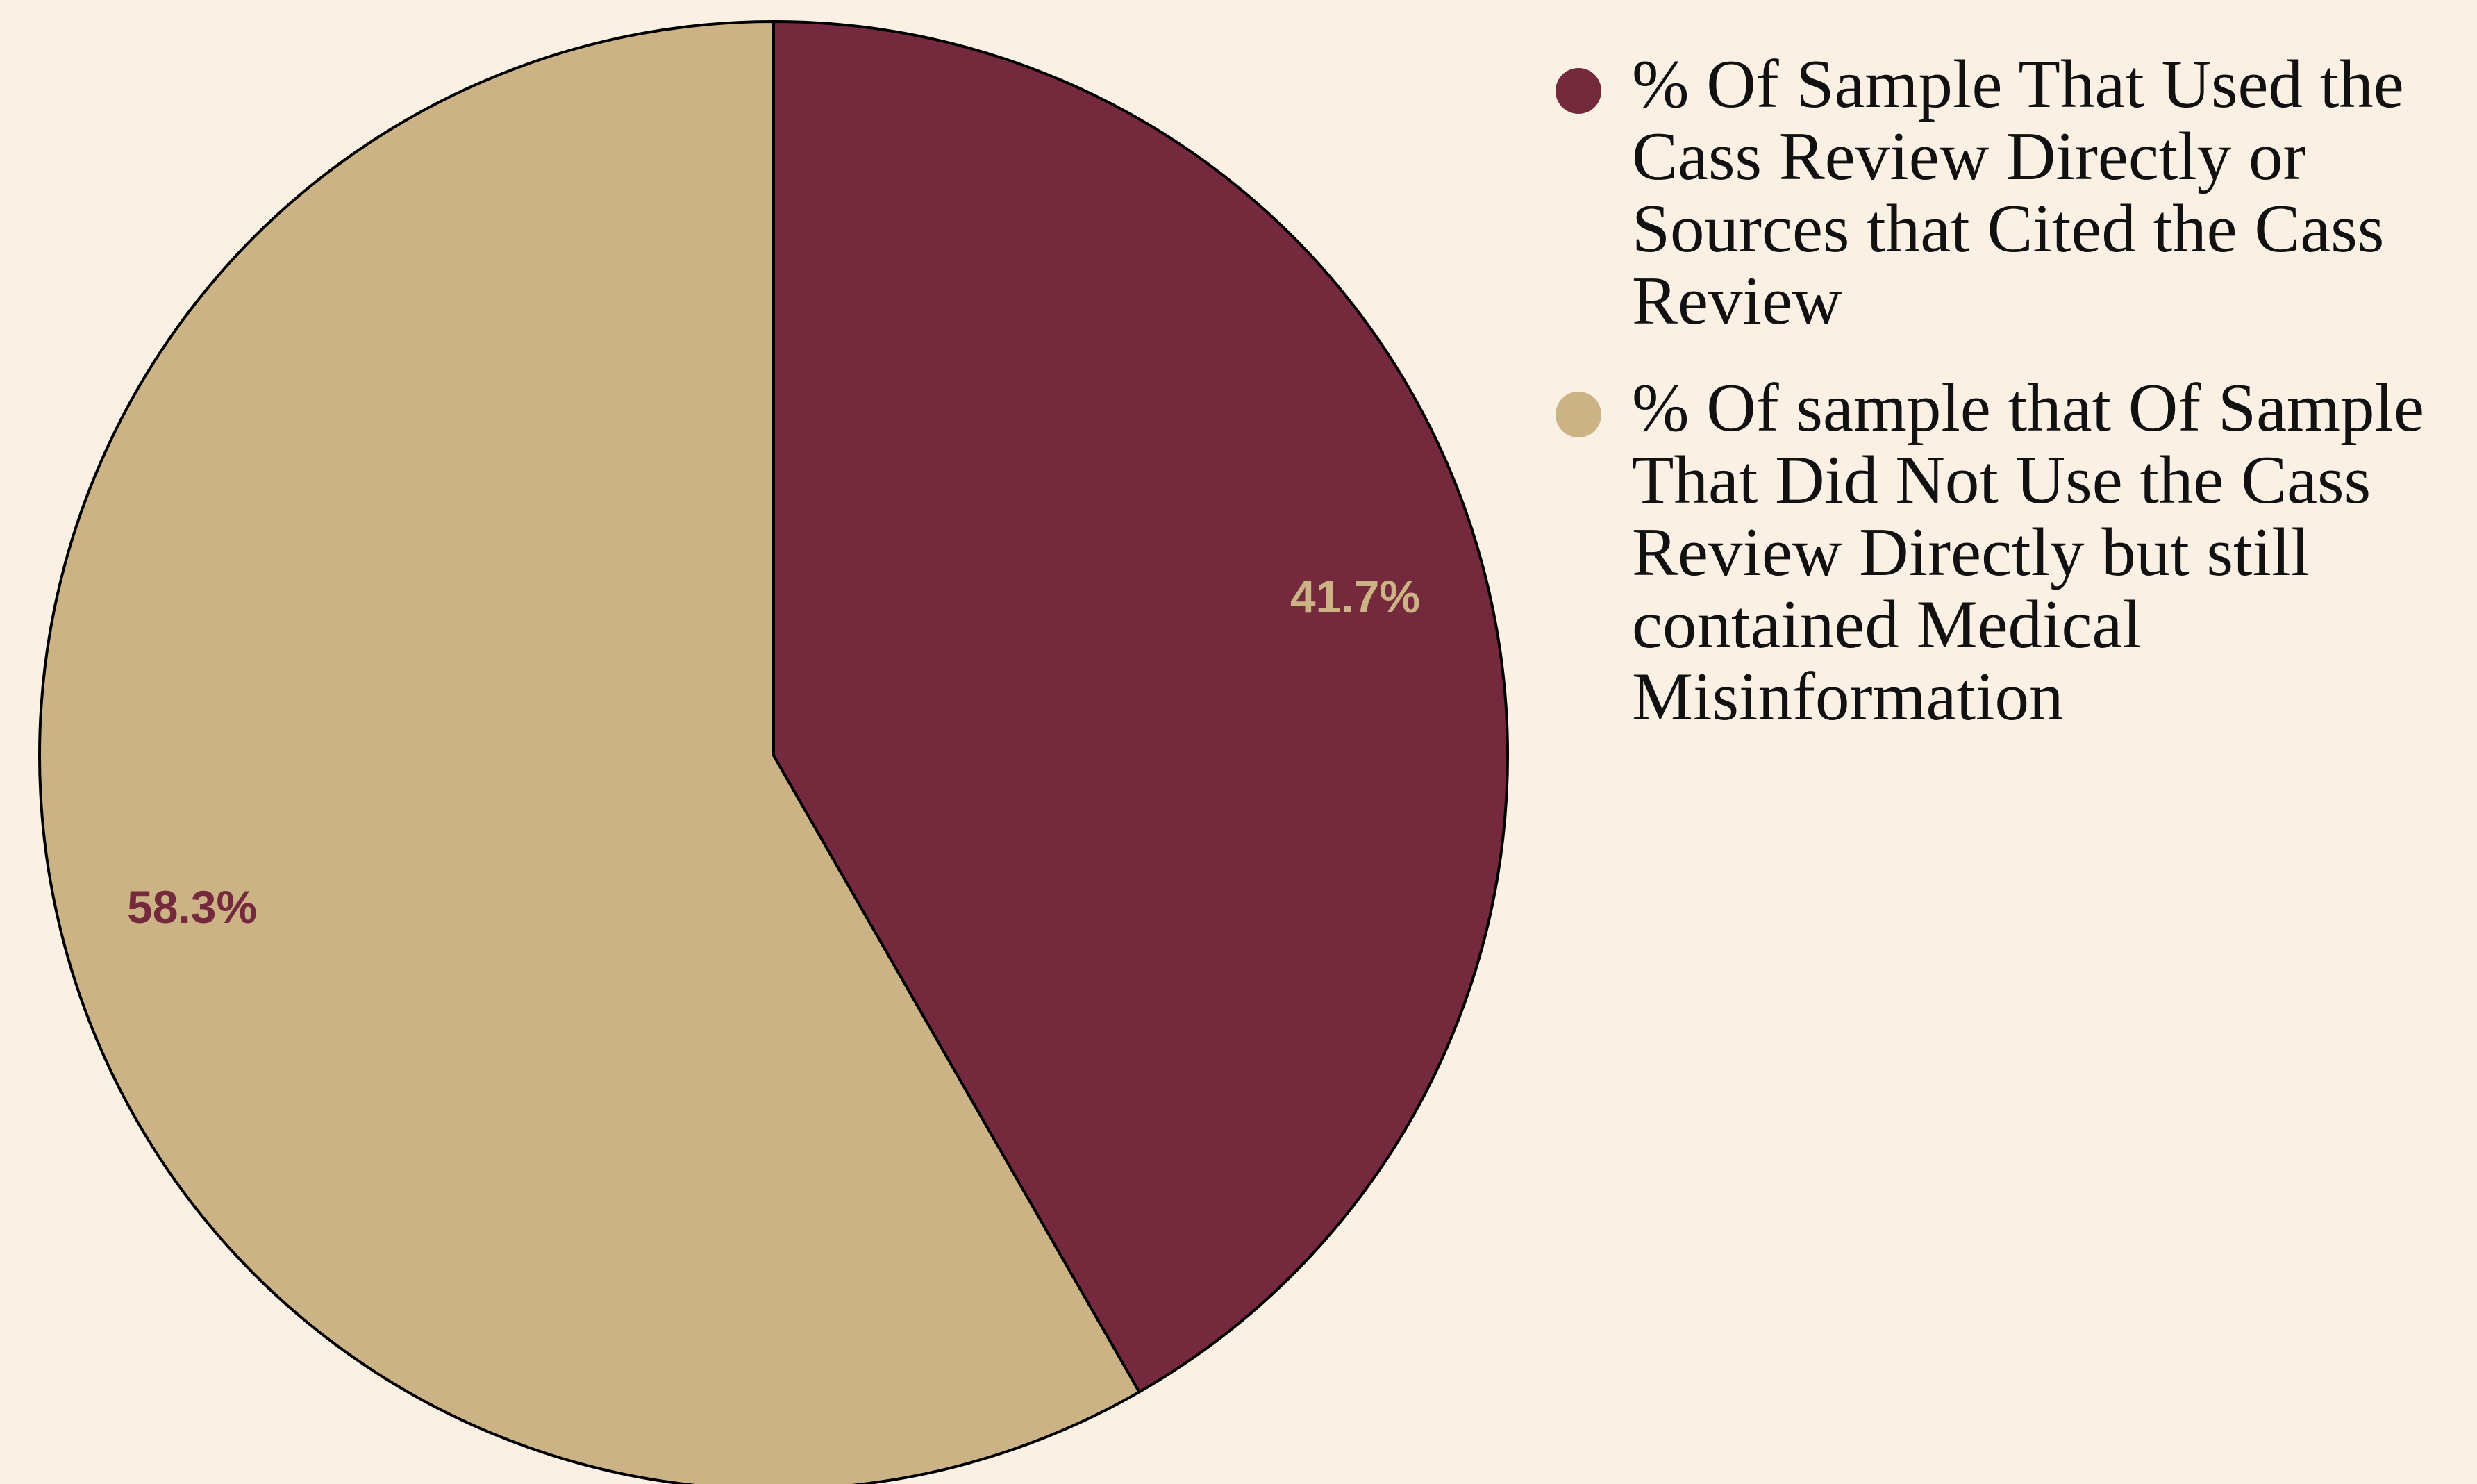 The width and height of the screenshot is (2477, 1484). I want to click on legend-marker-did-not-use-cass-review, so click(1578, 415).